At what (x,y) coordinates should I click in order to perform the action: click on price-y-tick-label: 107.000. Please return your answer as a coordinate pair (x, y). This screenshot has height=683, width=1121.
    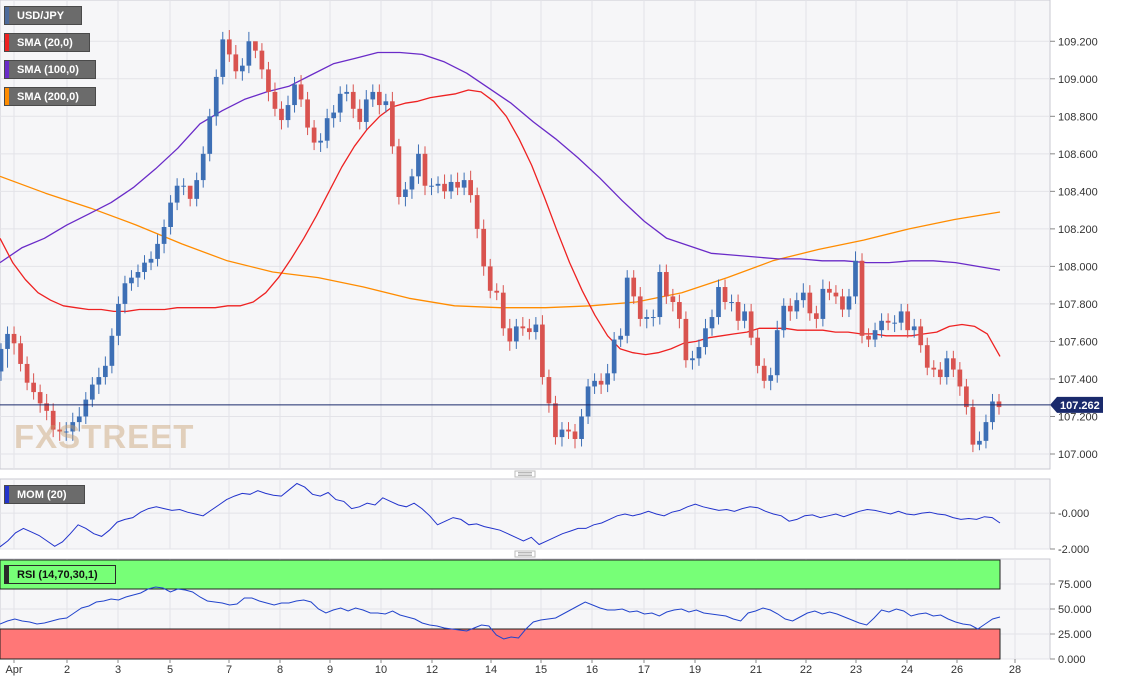
    Looking at the image, I should click on (1078, 455).